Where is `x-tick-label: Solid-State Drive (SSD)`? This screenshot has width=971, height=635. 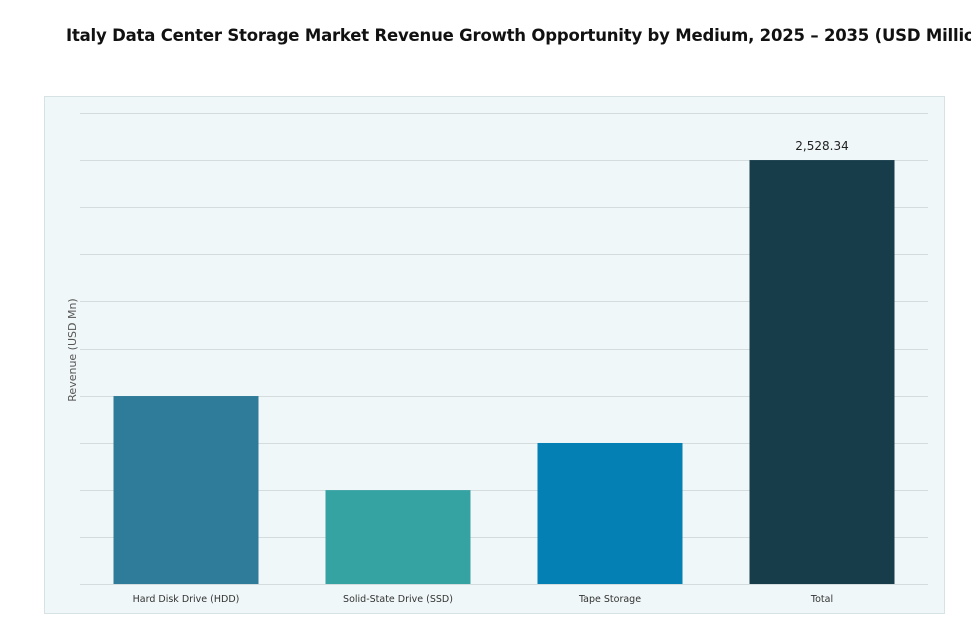 x-tick-label: Solid-State Drive (SSD) is located at coordinates (398, 599).